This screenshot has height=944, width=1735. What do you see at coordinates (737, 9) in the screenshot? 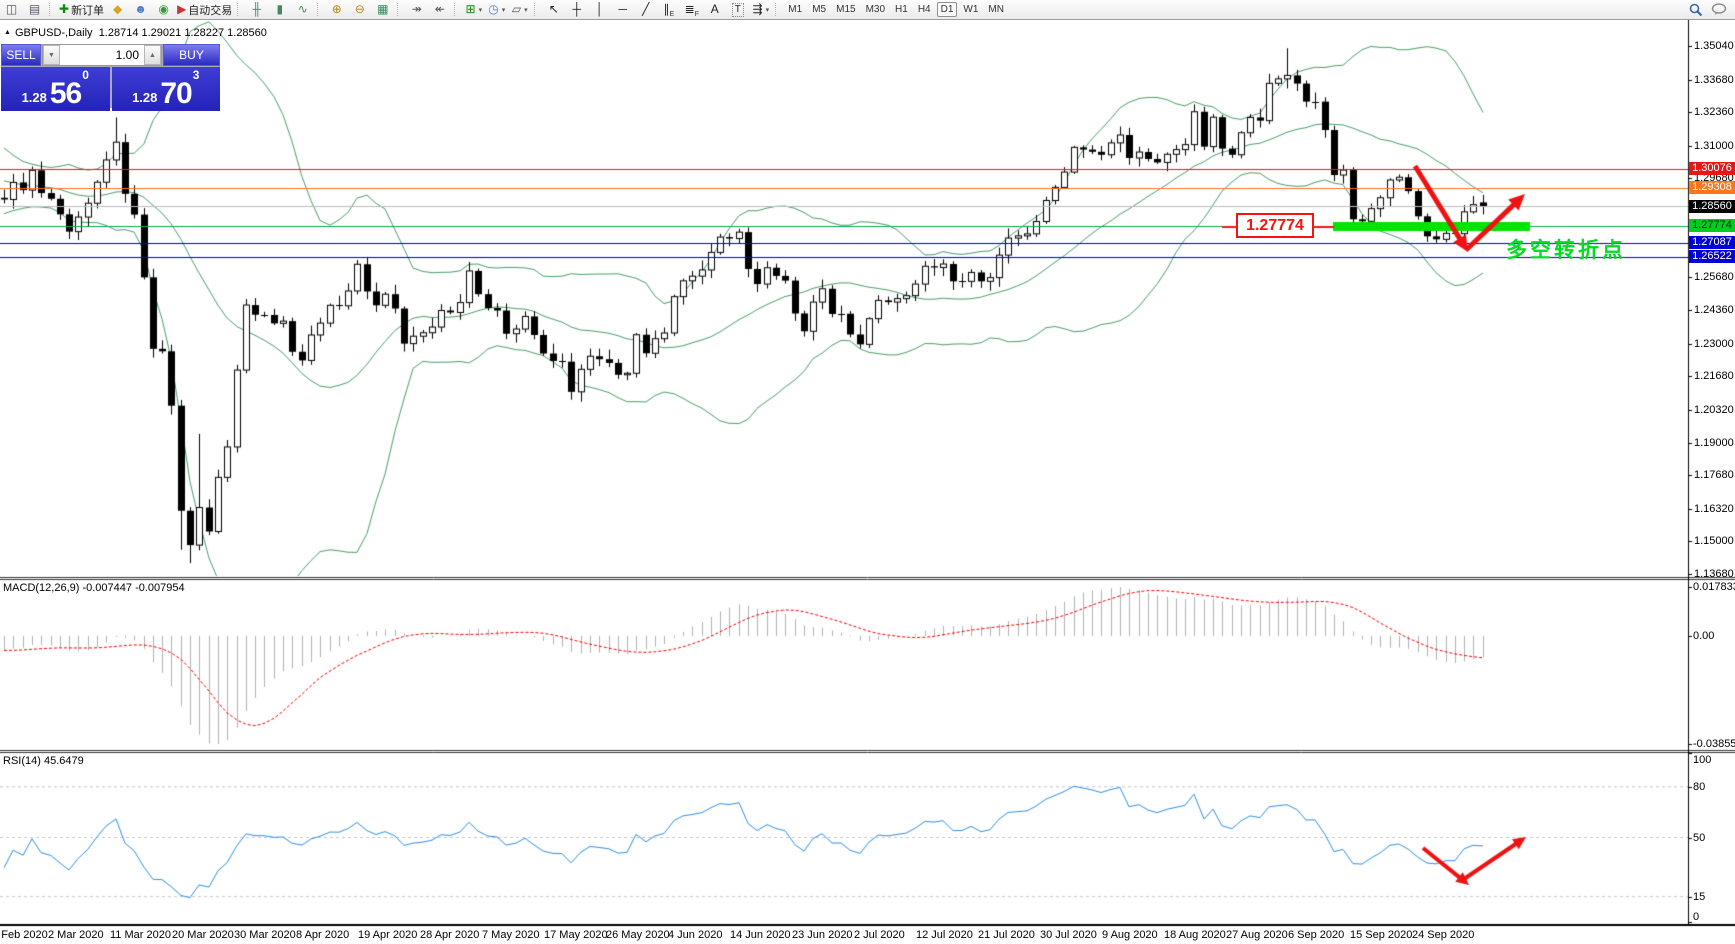
I see `label-icon: T` at bounding box center [737, 9].